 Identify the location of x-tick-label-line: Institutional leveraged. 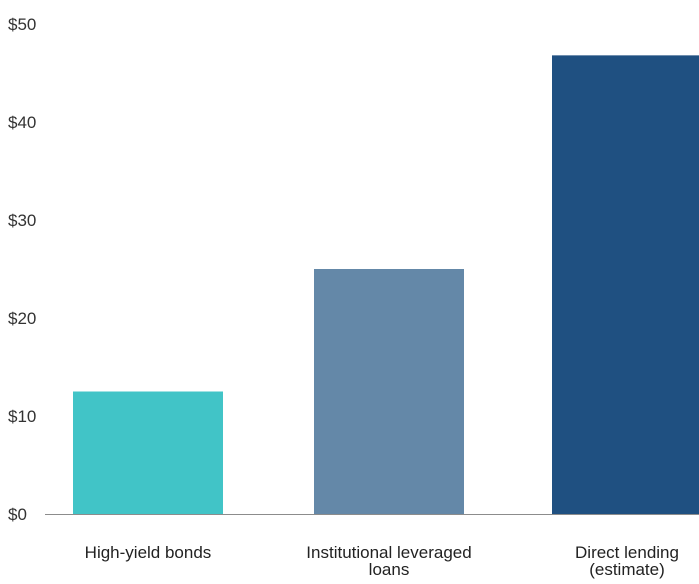
(388, 552).